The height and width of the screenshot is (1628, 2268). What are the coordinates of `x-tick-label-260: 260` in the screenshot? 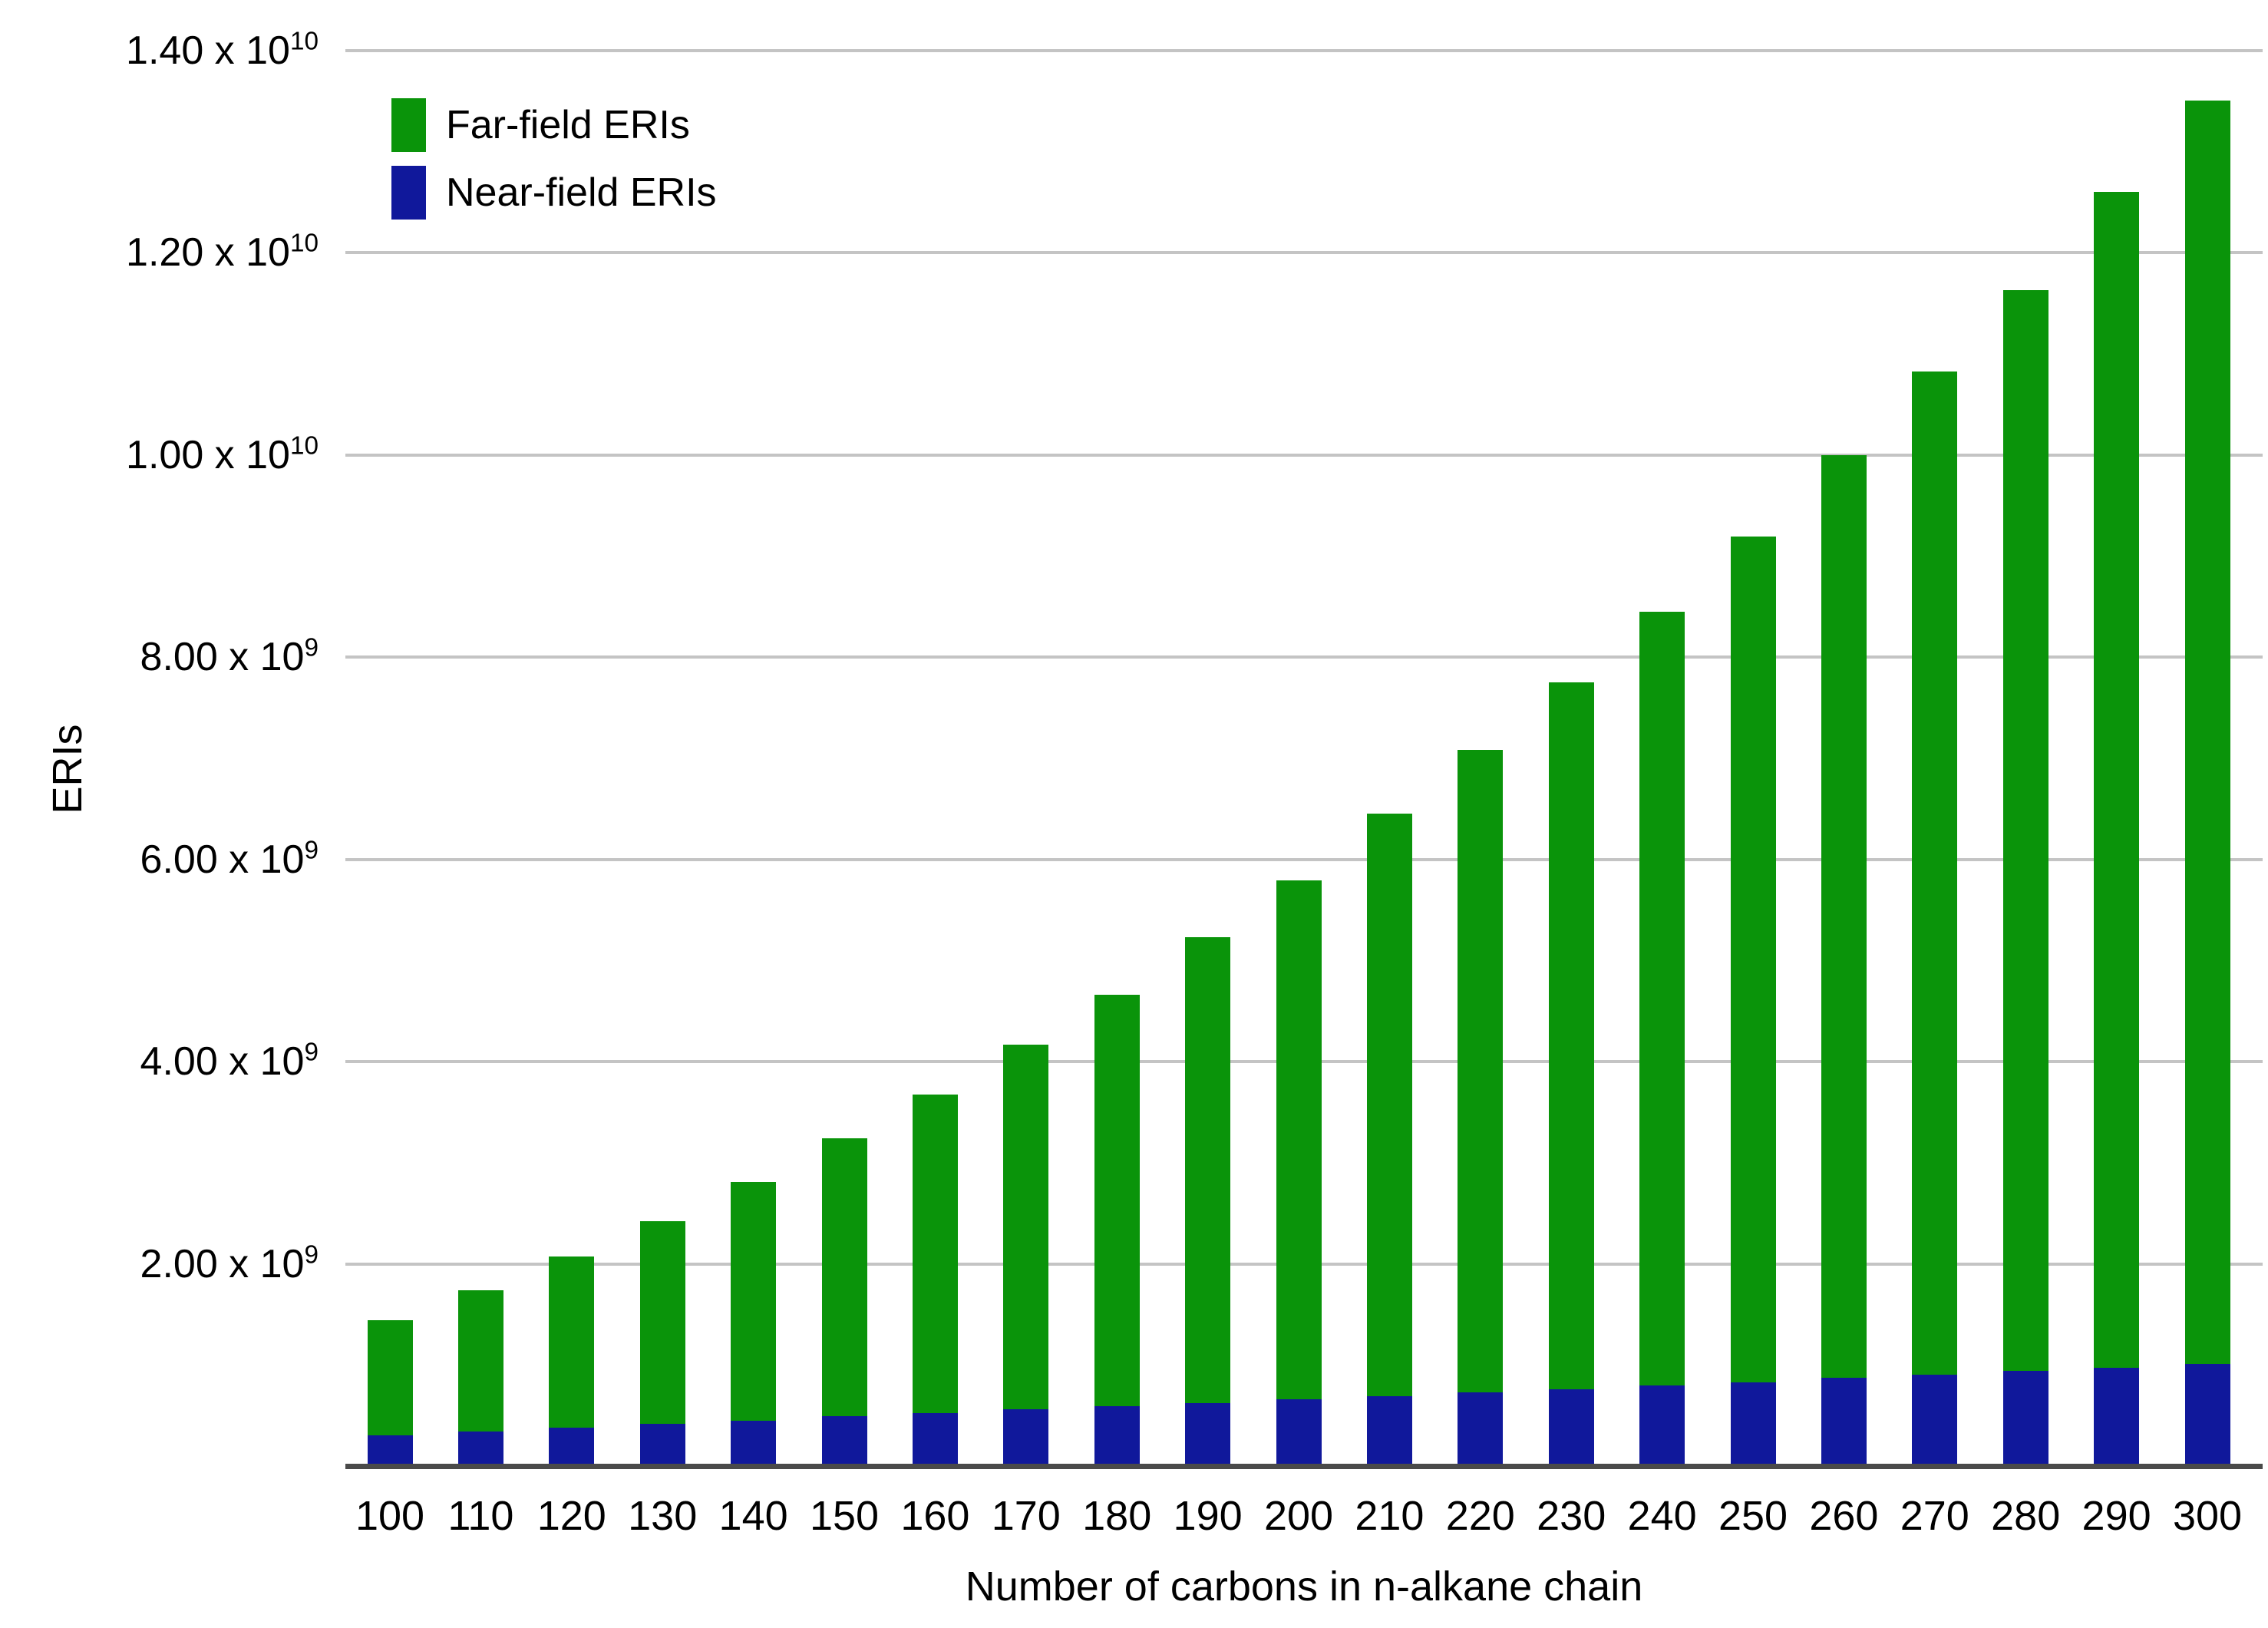 It's located at (1844, 1516).